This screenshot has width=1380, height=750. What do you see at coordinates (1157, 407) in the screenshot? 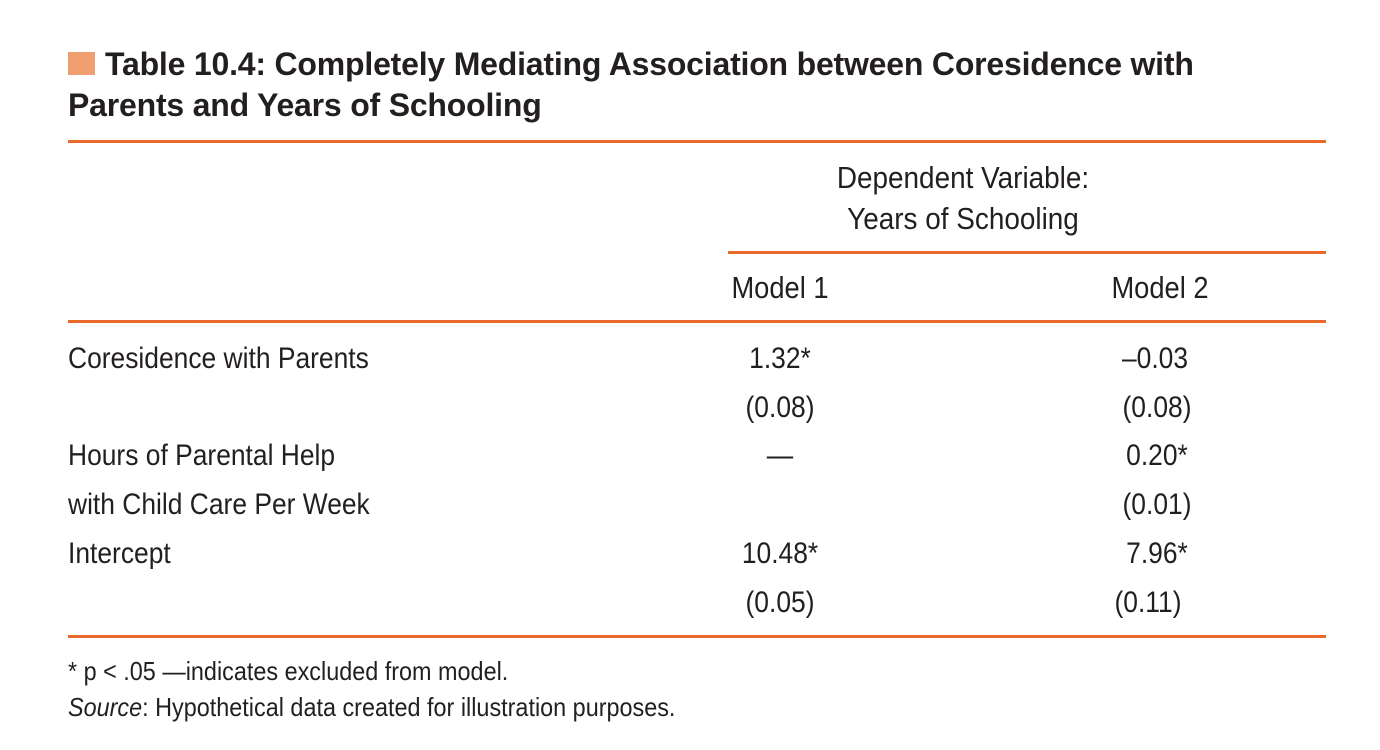
I see `cell-coresidence-model2-se: (0.08)` at bounding box center [1157, 407].